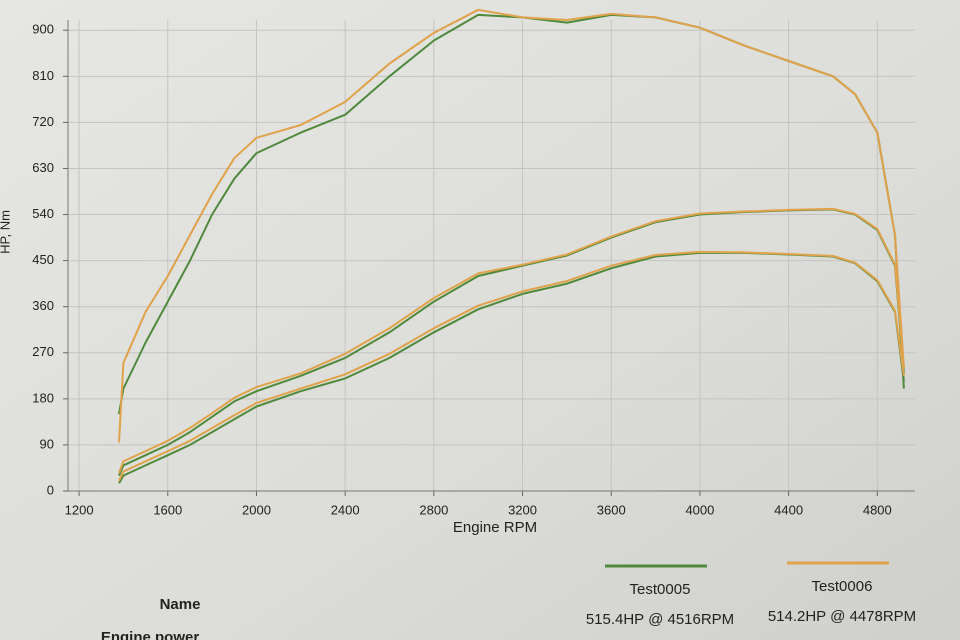  What do you see at coordinates (50, 489) in the screenshot?
I see `y-tick-label: 0` at bounding box center [50, 489].